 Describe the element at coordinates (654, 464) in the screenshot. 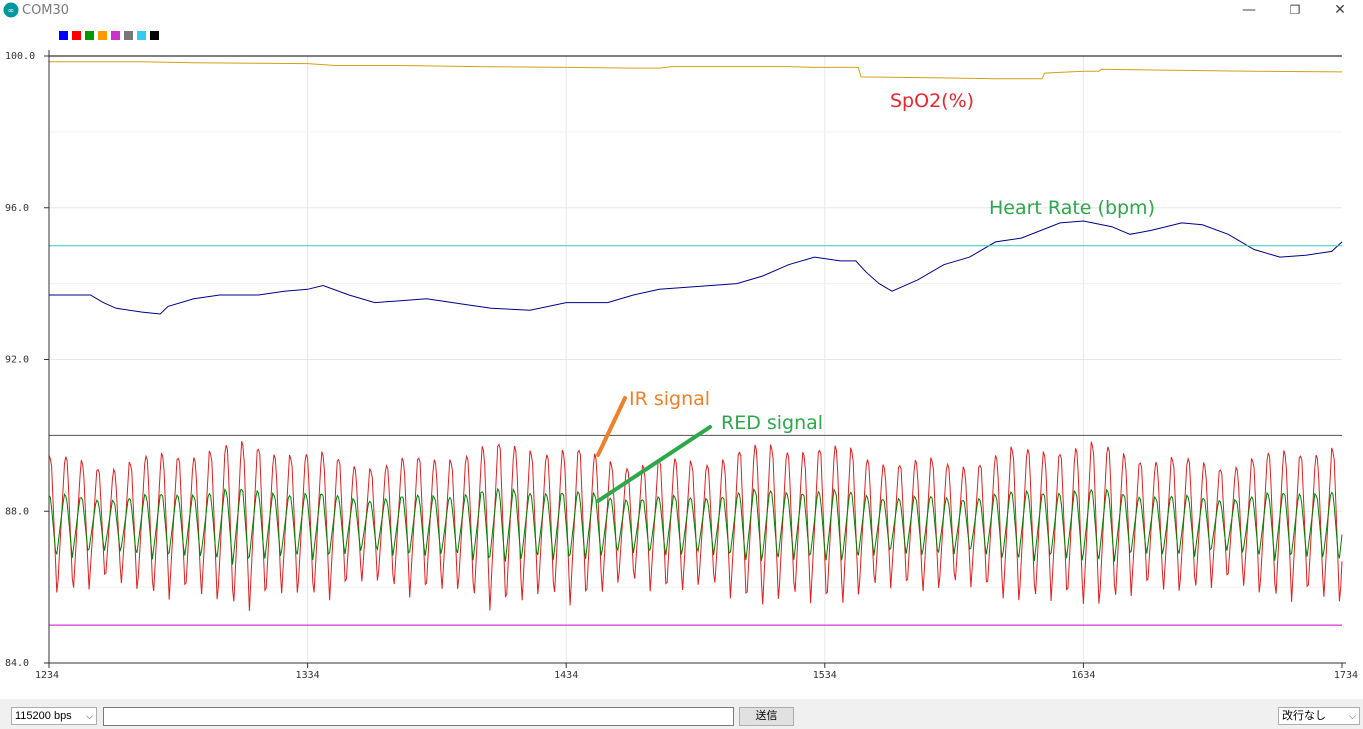

I see `red-pointer-stroke` at that location.